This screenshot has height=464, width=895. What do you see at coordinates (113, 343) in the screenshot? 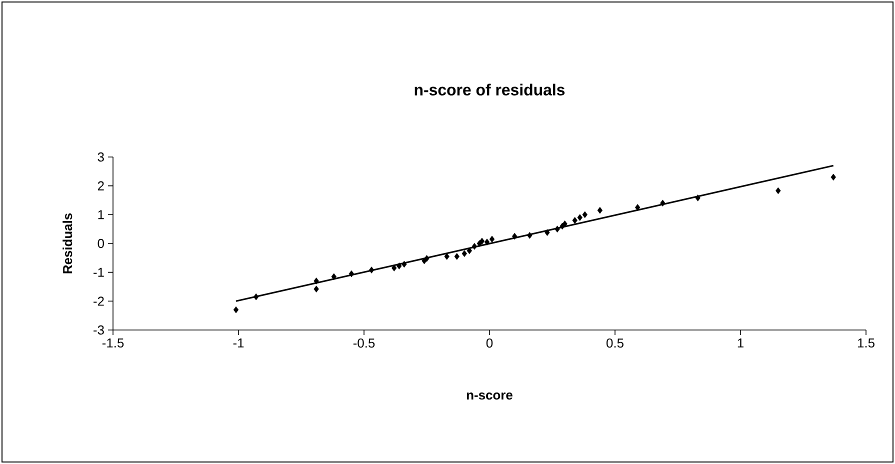
I see `x-tick-label: -1.5` at bounding box center [113, 343].